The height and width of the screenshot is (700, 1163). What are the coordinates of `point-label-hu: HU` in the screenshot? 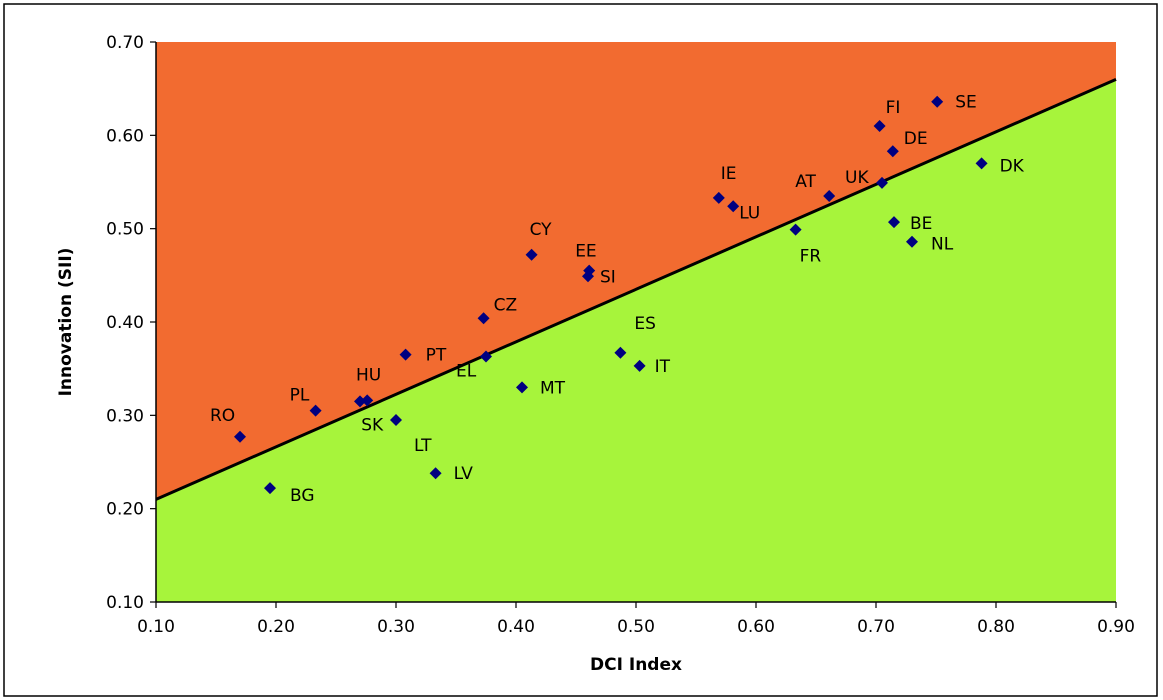 It's located at (368, 375).